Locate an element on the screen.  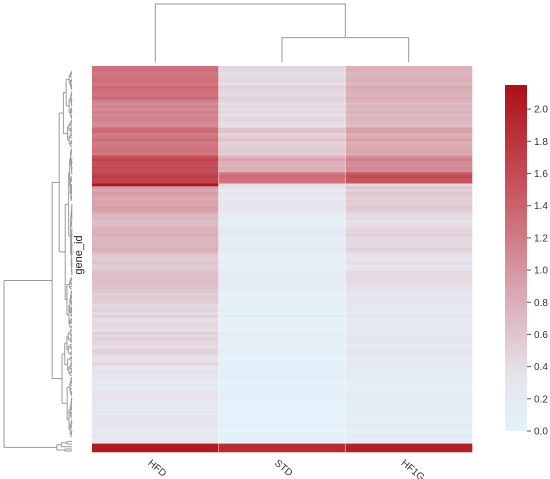
colorbar-tick-label: 0.4 is located at coordinates (541, 367).